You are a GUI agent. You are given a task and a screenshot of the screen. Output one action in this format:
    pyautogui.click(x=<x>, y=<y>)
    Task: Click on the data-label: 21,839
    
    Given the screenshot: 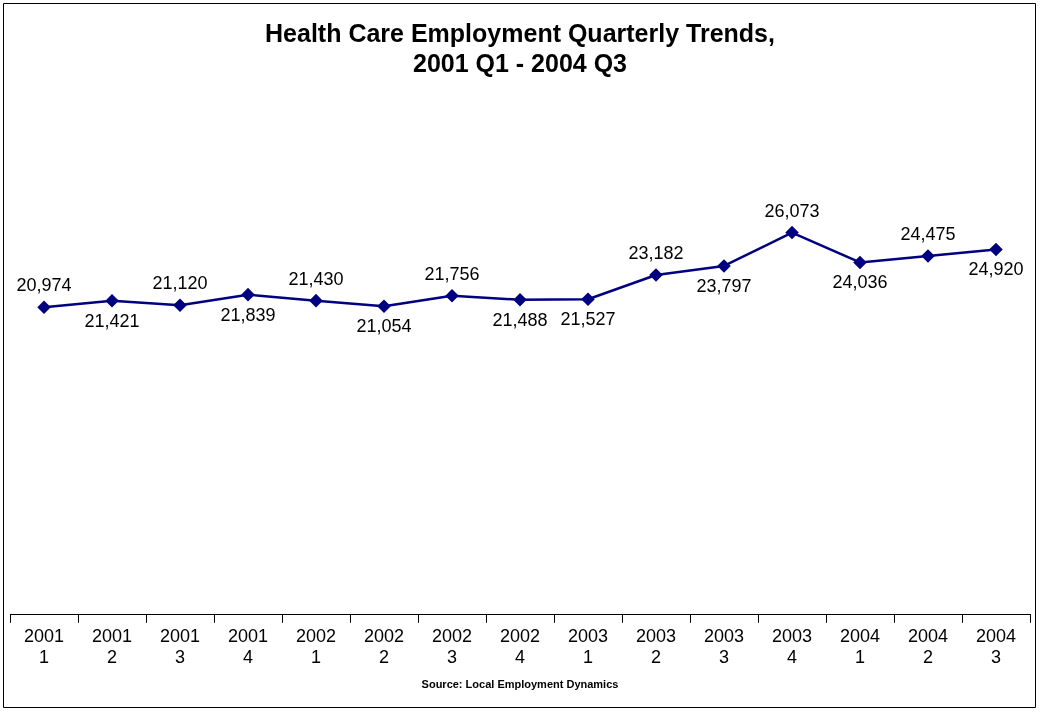 What is the action you would take?
    pyautogui.click(x=248, y=314)
    